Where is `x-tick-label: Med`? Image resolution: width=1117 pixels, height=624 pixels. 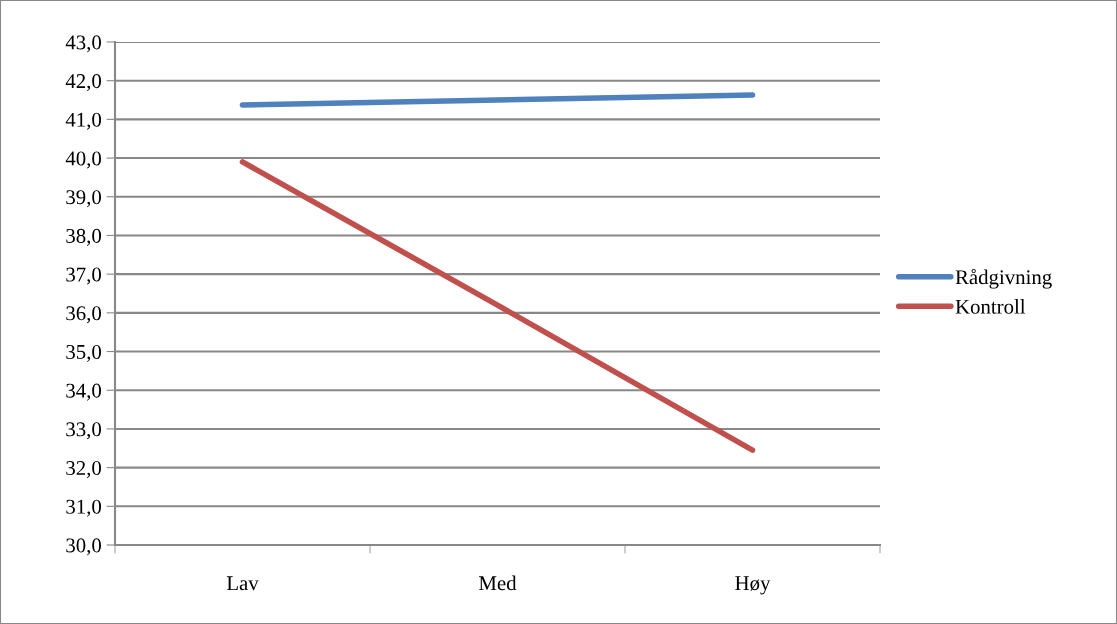 x-tick-label: Med is located at coordinates (498, 583).